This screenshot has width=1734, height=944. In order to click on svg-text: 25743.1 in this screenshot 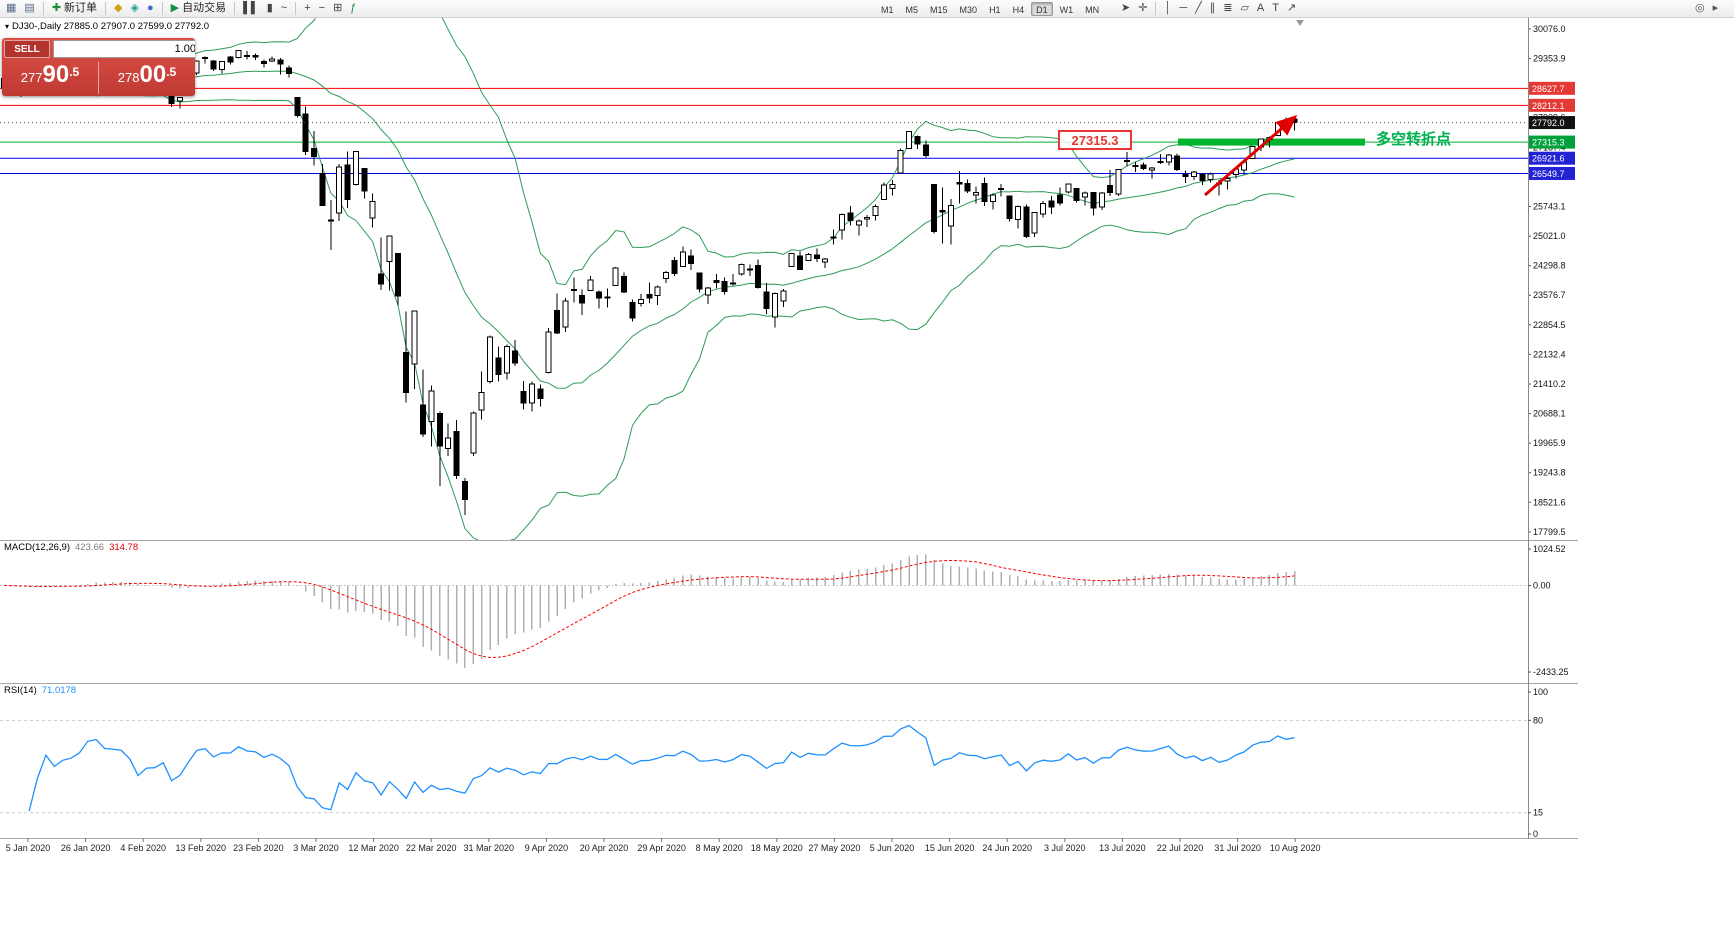, I will do `click(1549, 206)`.